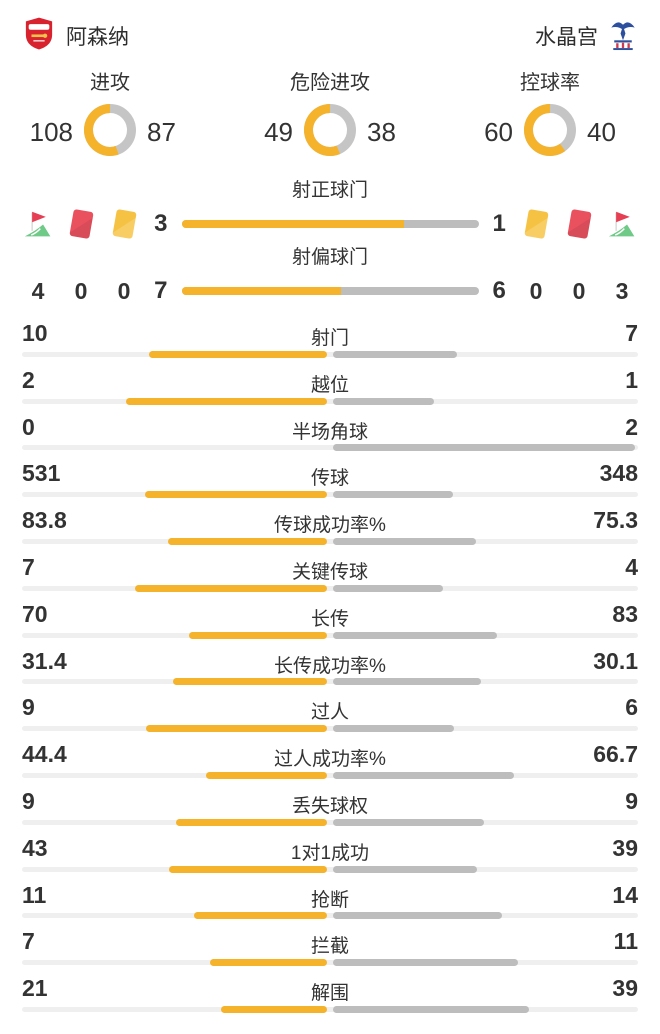 This screenshot has width=660, height=1034. Describe the element at coordinates (330, 482) in the screenshot. I see `stat-row: 531 传球 348` at that location.